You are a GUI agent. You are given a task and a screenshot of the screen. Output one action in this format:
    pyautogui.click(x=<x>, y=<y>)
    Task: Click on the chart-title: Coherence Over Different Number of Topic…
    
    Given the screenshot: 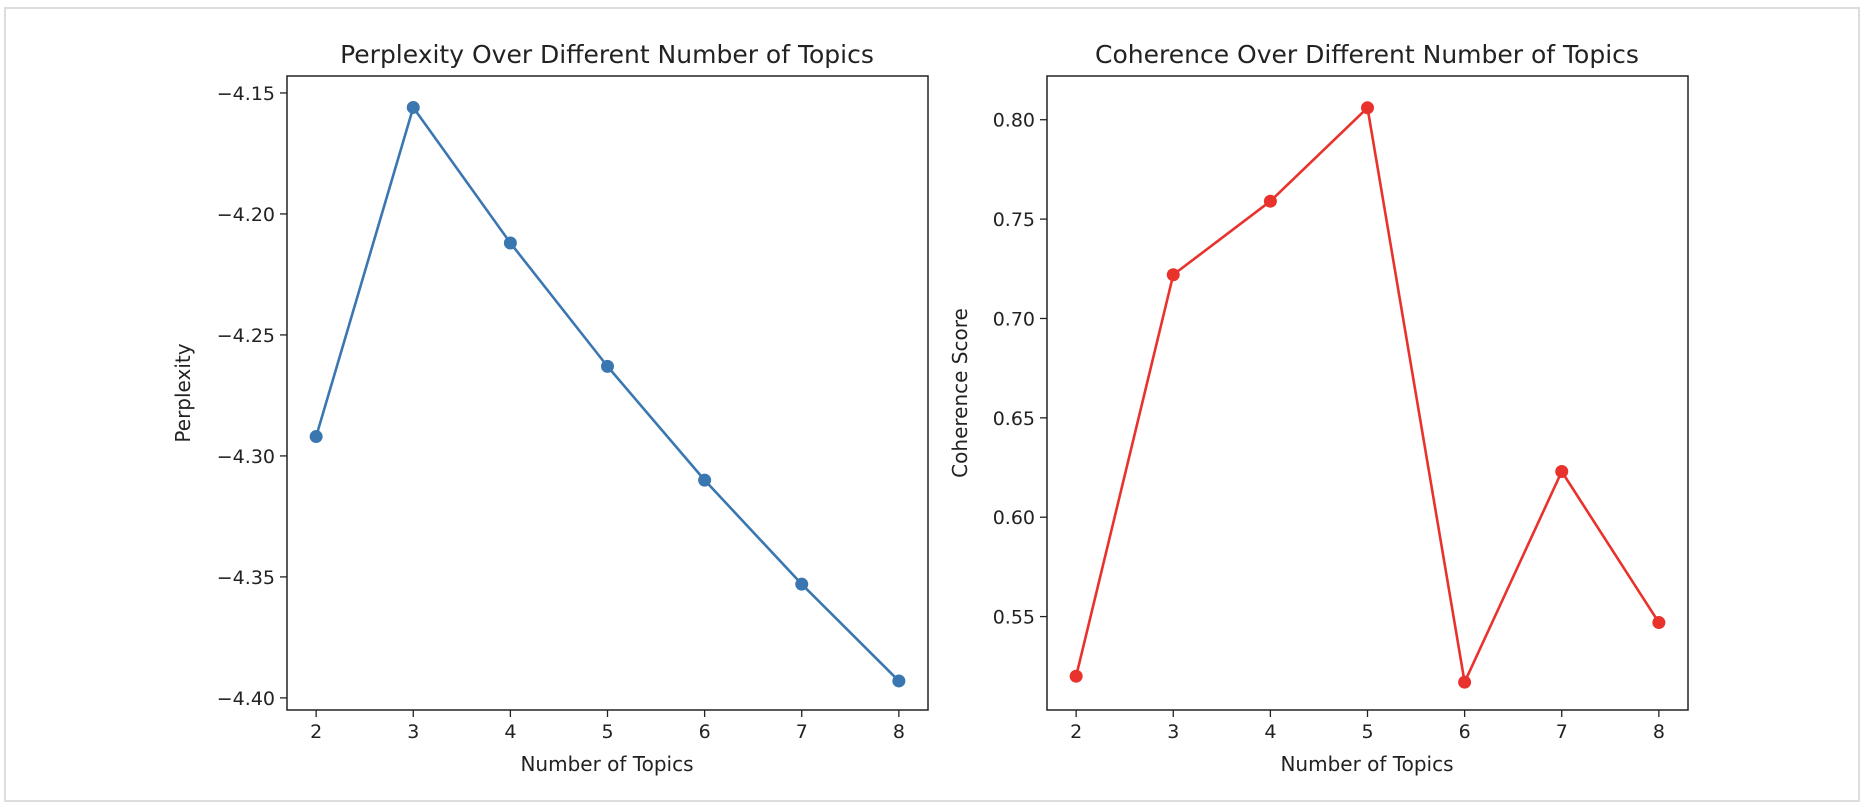 What is the action you would take?
    pyautogui.click(x=1367, y=54)
    